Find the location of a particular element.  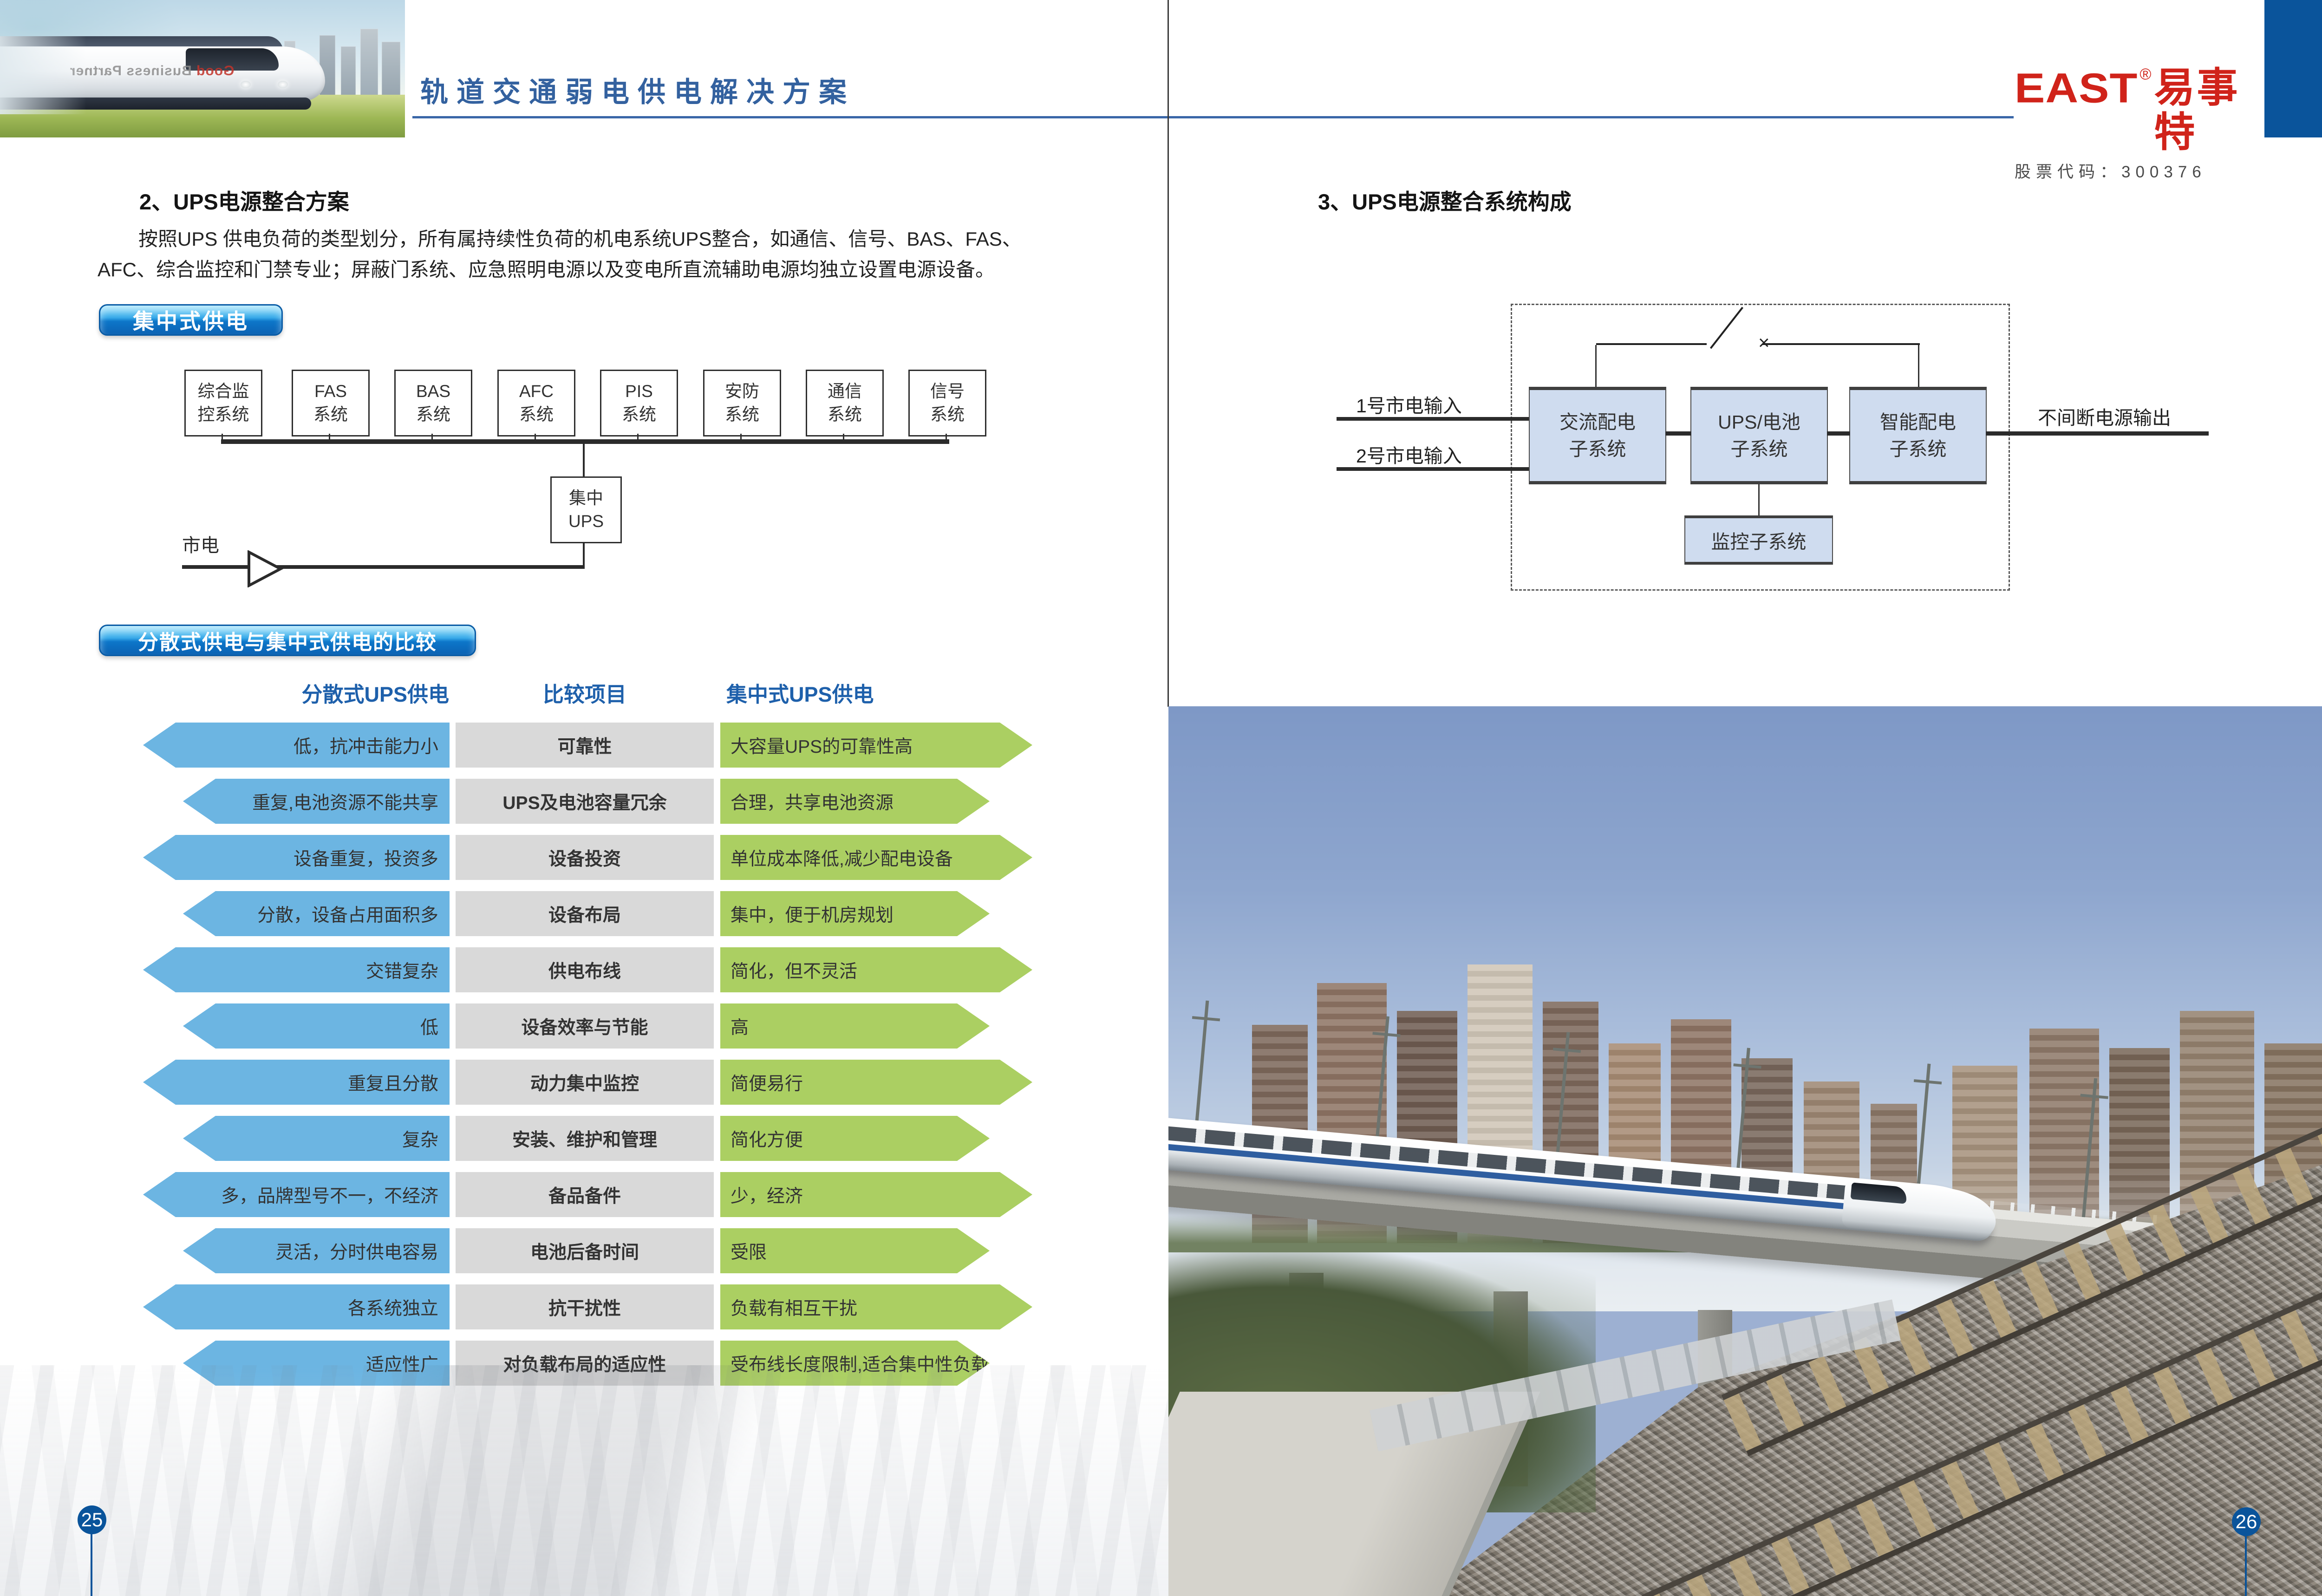

table-cell-distributed: 分散，设备占用面积多 is located at coordinates (316, 913).